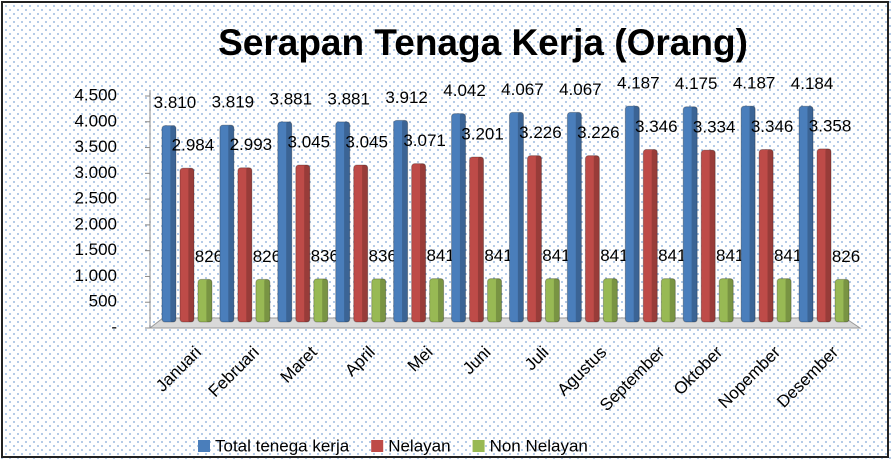 This screenshot has height=461, width=892. Describe the element at coordinates (114, 326) in the screenshot. I see `y-tick-label: -` at that location.